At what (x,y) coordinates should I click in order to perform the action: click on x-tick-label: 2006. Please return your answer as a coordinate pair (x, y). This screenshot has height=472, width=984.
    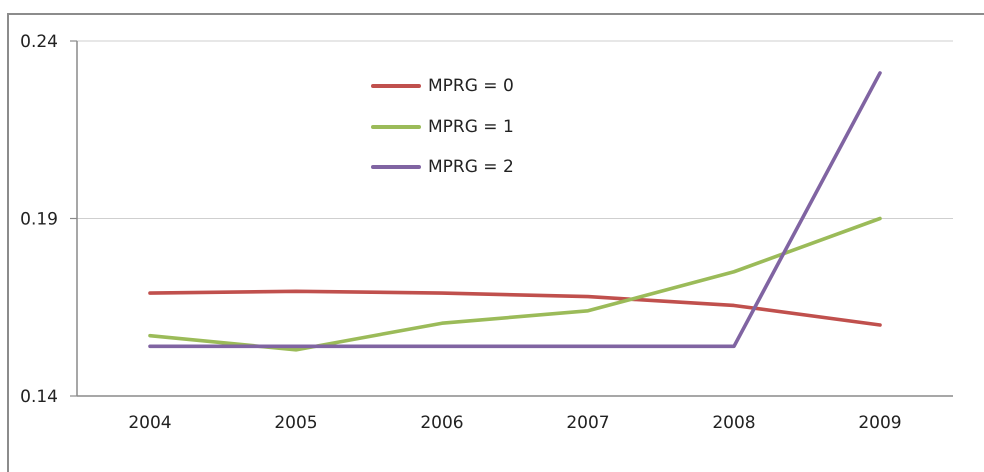
    Looking at the image, I should click on (442, 423).